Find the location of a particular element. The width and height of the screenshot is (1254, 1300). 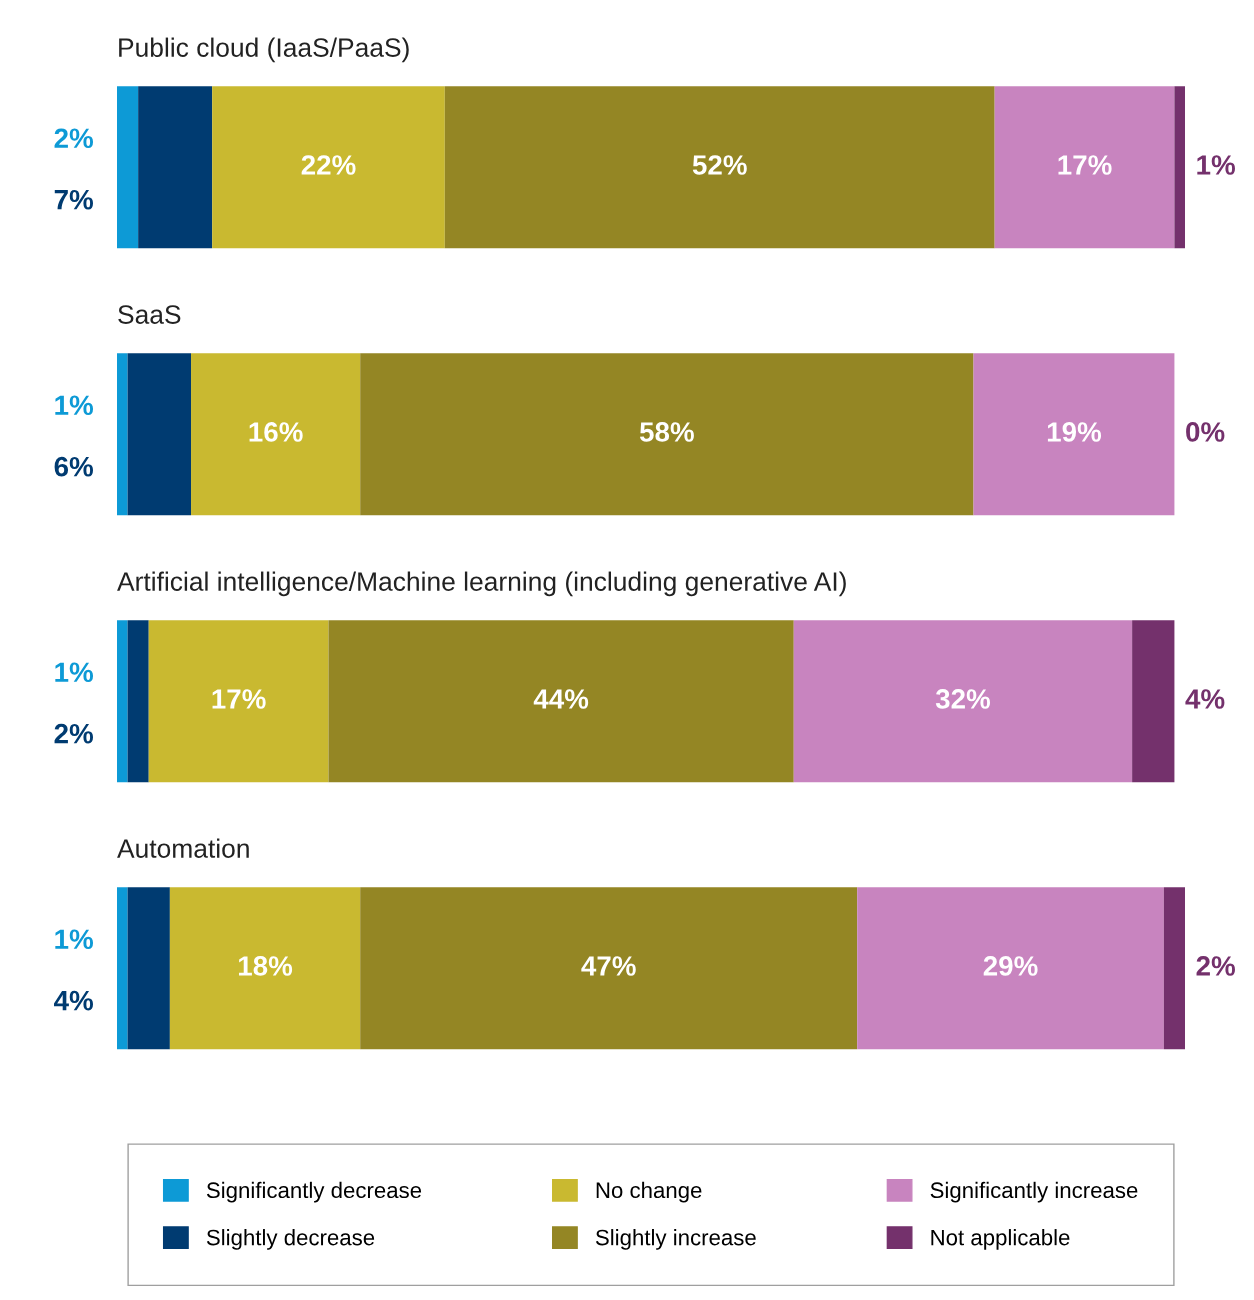

legend-label: Slightly increase is located at coordinates (675, 1239).